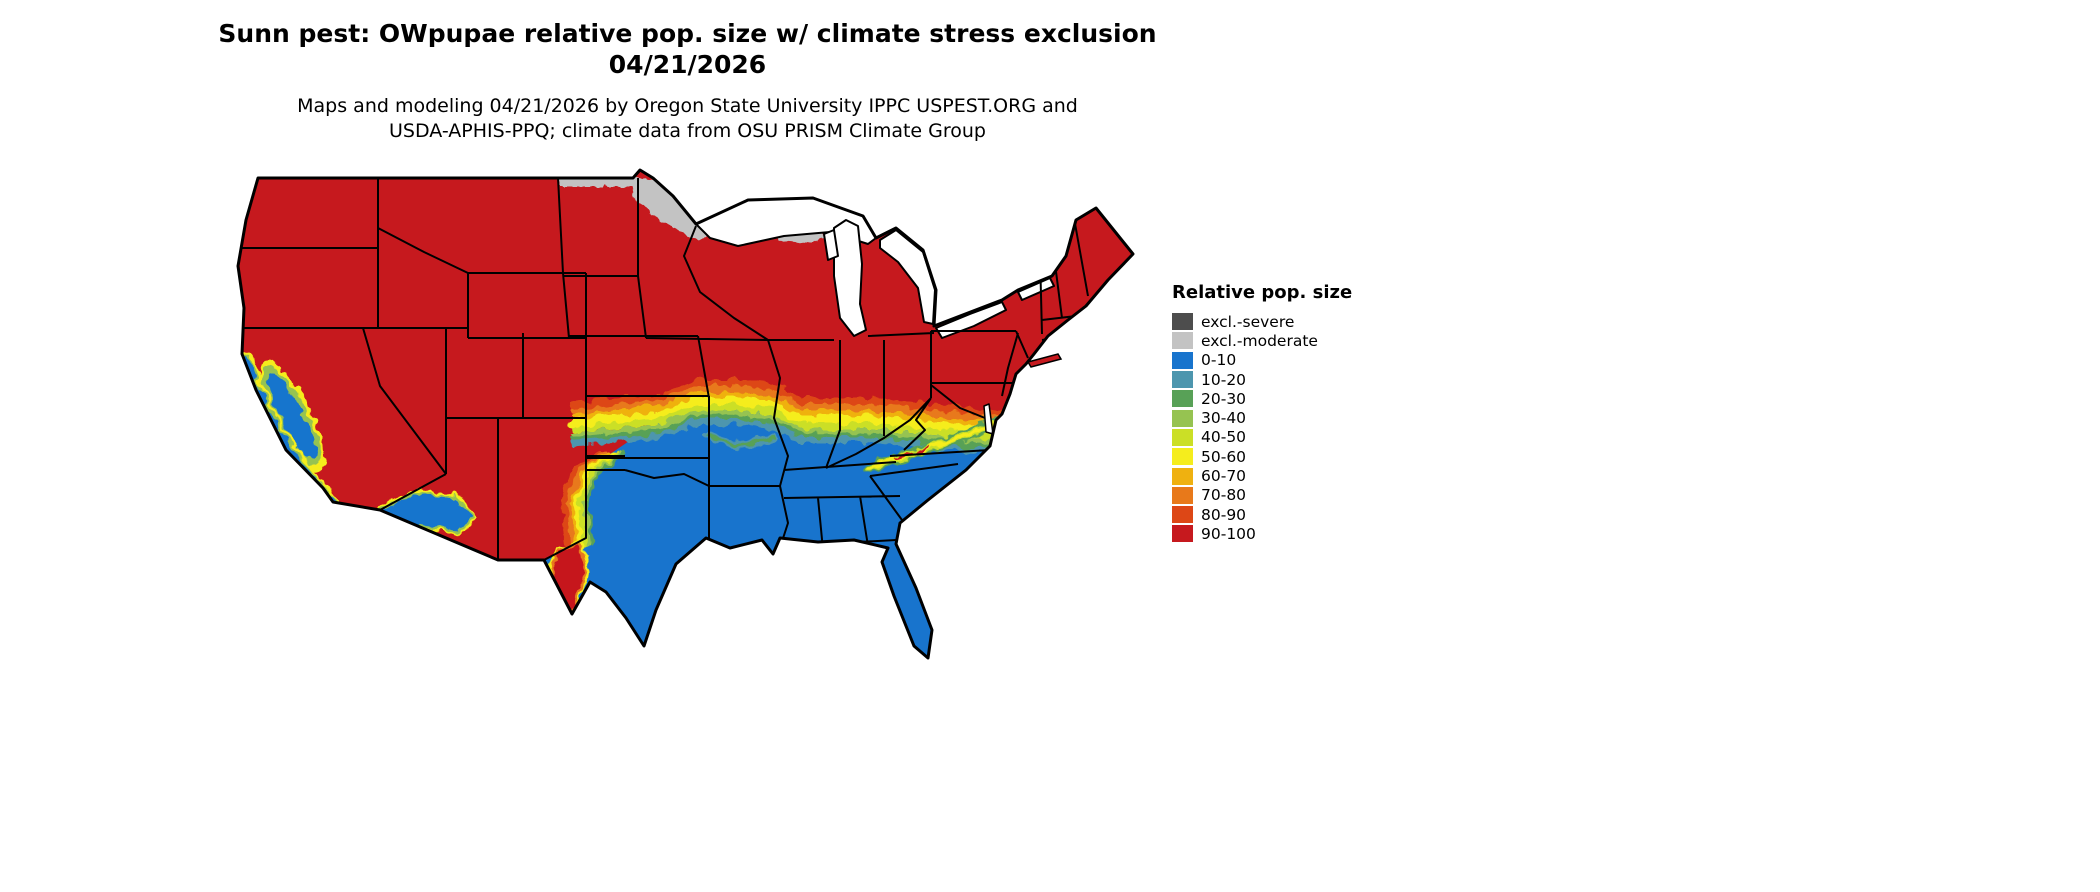  What do you see at coordinates (1224, 495) in the screenshot?
I see `legend-label: 70-80` at bounding box center [1224, 495].